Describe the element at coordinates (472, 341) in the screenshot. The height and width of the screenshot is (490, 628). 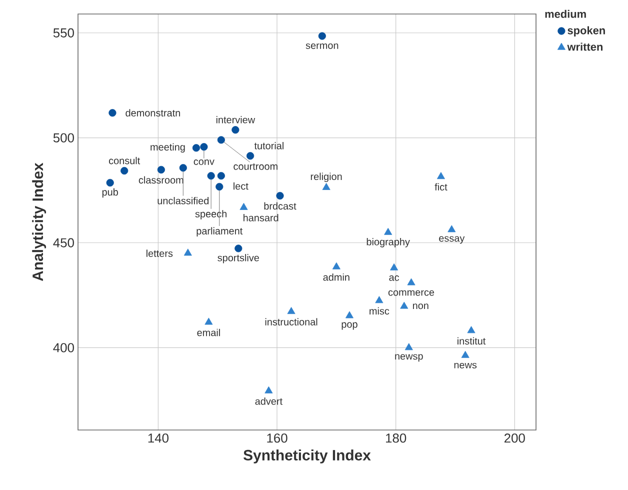
I see `annotation: institut` at that location.